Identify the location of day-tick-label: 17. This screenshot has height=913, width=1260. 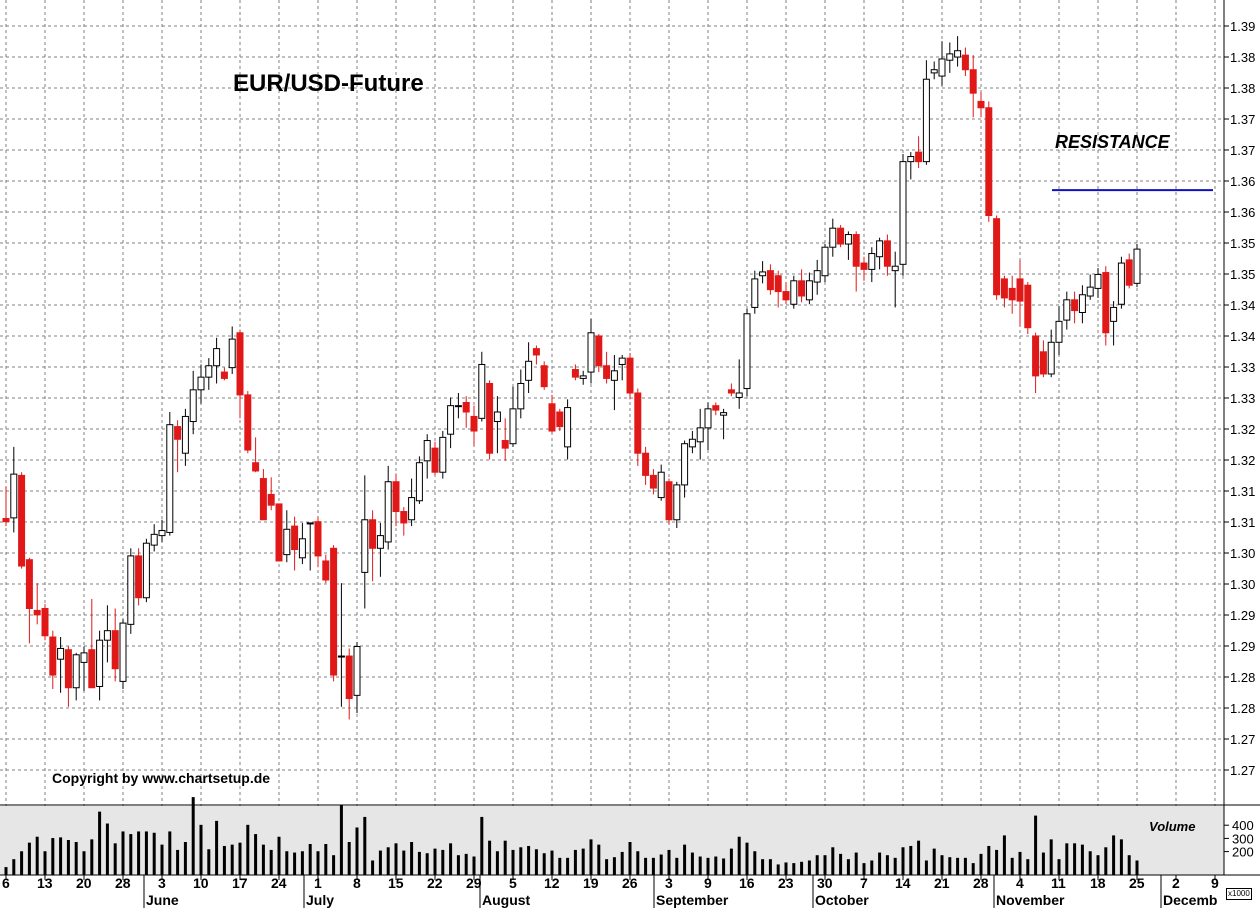
(240, 883).